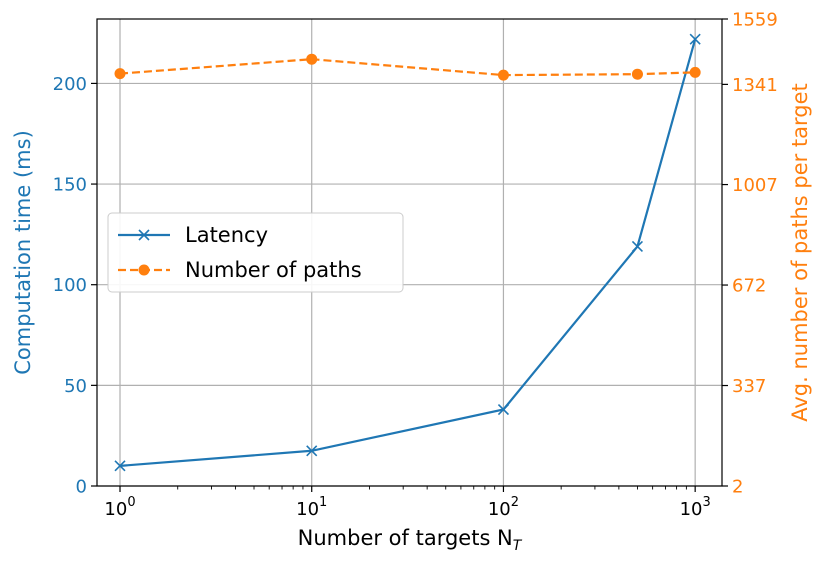 The width and height of the screenshot is (831, 564). I want to click on legend-box, so click(255, 252).